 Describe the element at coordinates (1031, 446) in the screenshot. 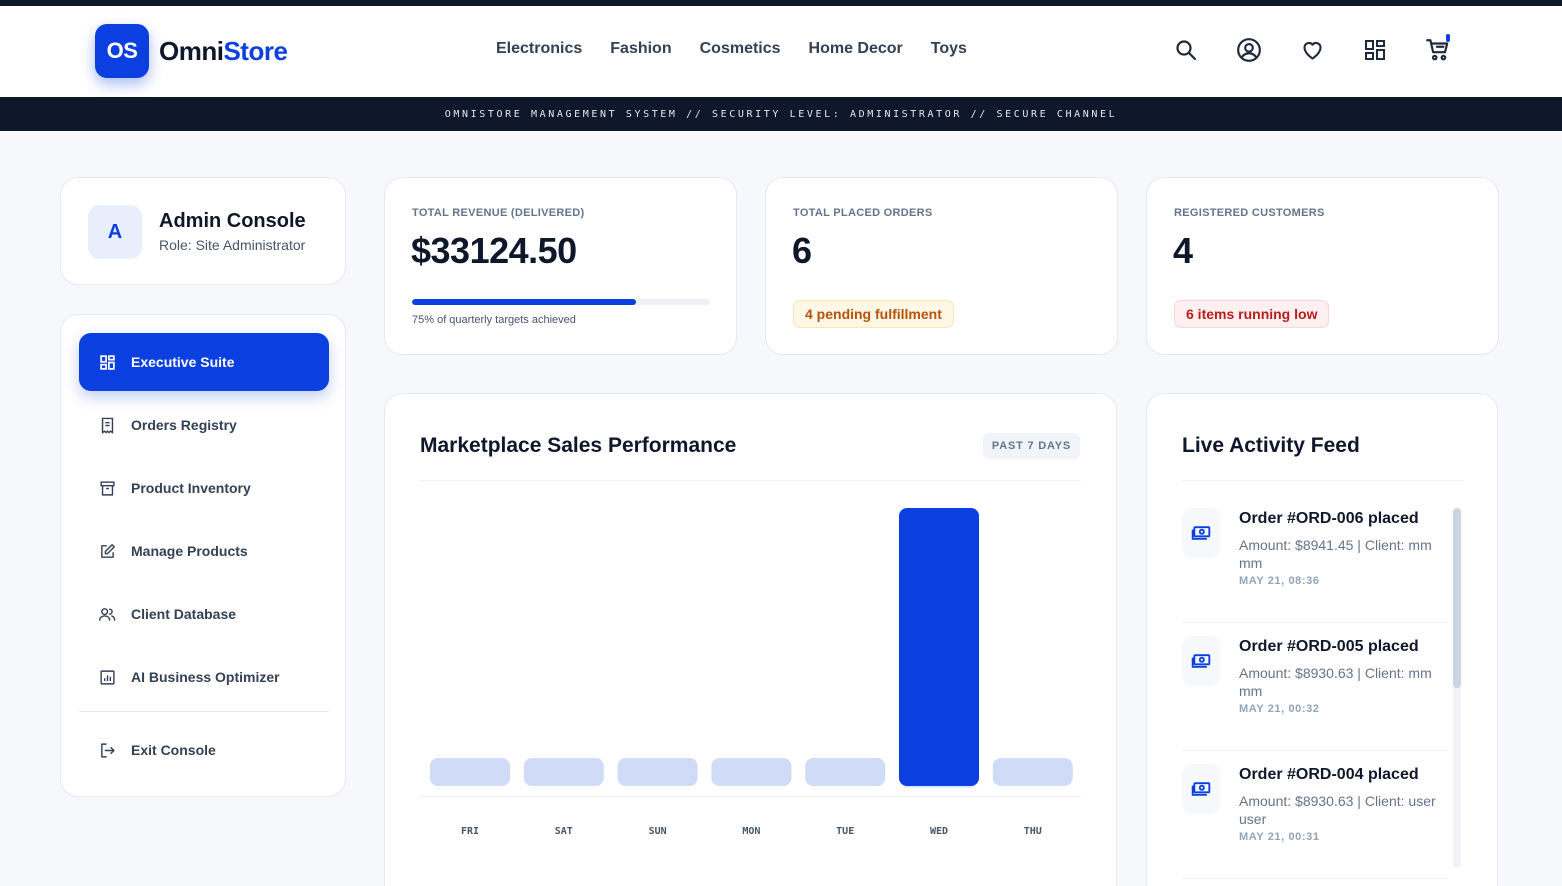

I see `period-badge: PAST 7 DAYS` at that location.